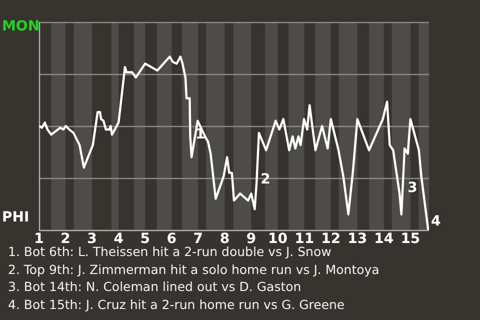  I want to click on text: 3. Bot 14th: N. Coleman lined out vs D. Gaston, so click(155, 287).